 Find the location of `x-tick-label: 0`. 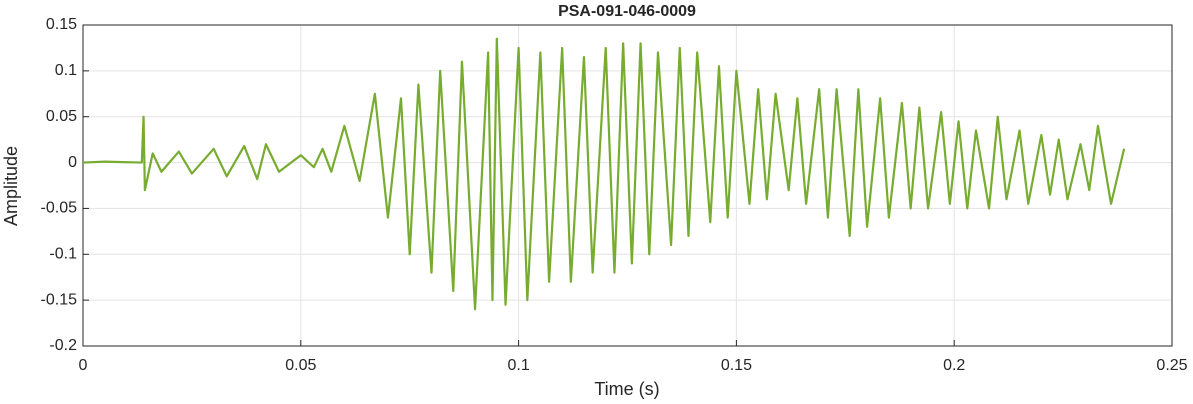

x-tick-label: 0 is located at coordinates (83, 365).